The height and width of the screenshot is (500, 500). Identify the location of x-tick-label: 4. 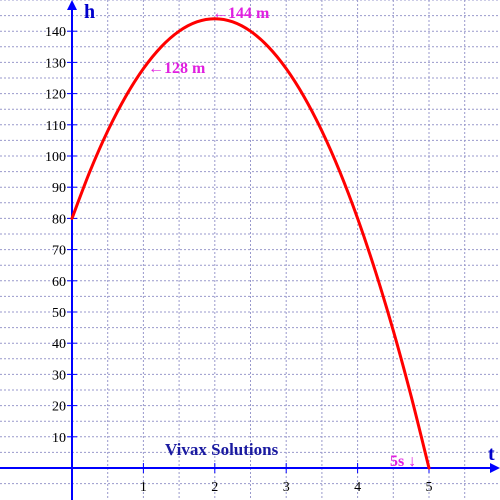
(357, 487).